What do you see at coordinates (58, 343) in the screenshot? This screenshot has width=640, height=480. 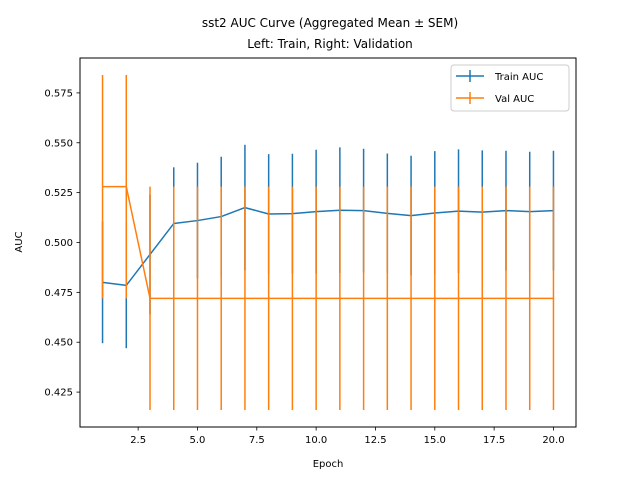 I see `y-tick-label: 0.450` at bounding box center [58, 343].